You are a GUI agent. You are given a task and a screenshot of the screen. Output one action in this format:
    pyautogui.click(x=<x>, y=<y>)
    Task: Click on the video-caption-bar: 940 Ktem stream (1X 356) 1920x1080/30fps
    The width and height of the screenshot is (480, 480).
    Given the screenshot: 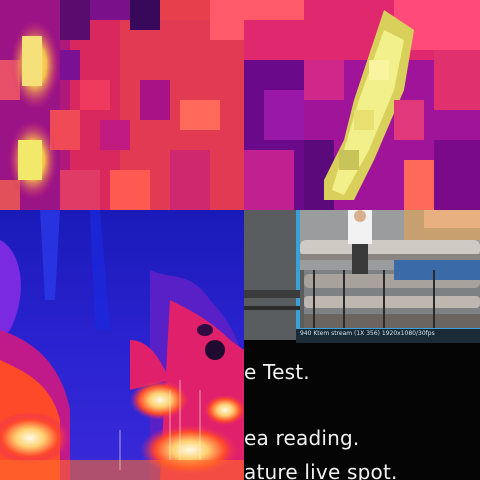 What is the action you would take?
    pyautogui.click(x=388, y=335)
    